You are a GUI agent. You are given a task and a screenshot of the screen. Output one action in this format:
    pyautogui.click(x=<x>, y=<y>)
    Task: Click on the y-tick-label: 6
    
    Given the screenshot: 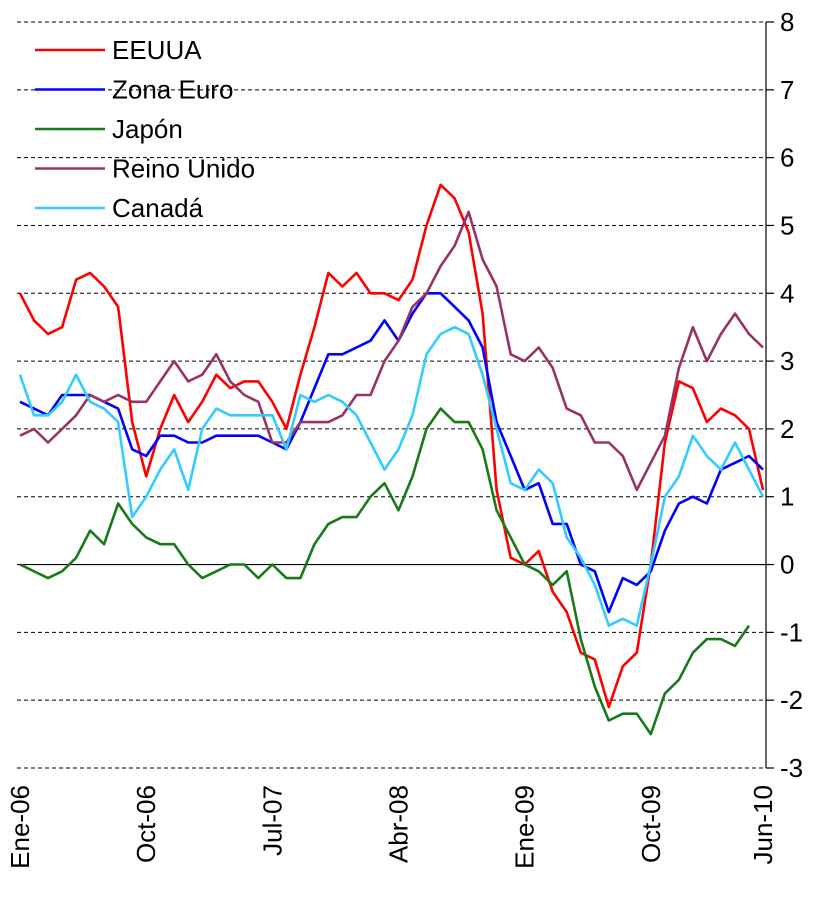 What is the action you would take?
    pyautogui.click(x=787, y=158)
    